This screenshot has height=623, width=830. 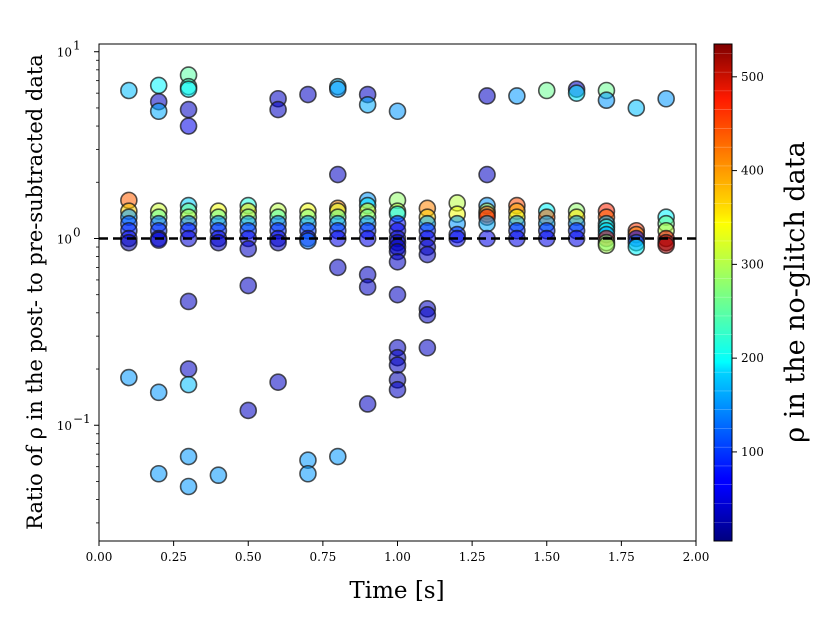 What do you see at coordinates (173, 557) in the screenshot?
I see `x-tick-label: 0.25` at bounding box center [173, 557].